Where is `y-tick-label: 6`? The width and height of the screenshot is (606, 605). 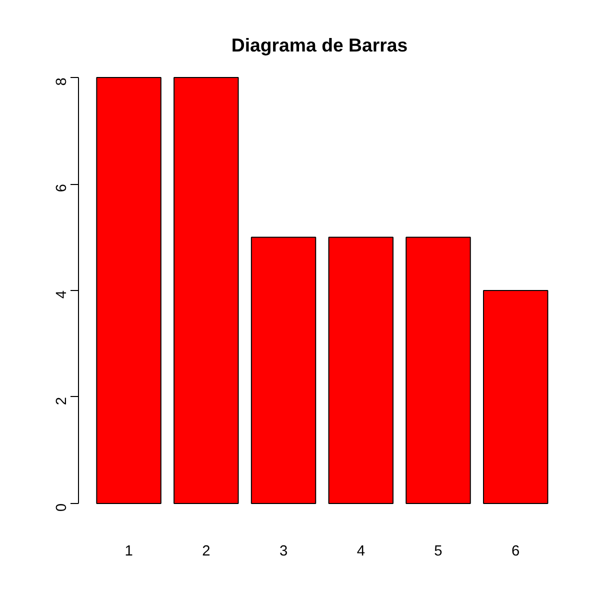
y-tick-label: 6 is located at coordinates (62, 188).